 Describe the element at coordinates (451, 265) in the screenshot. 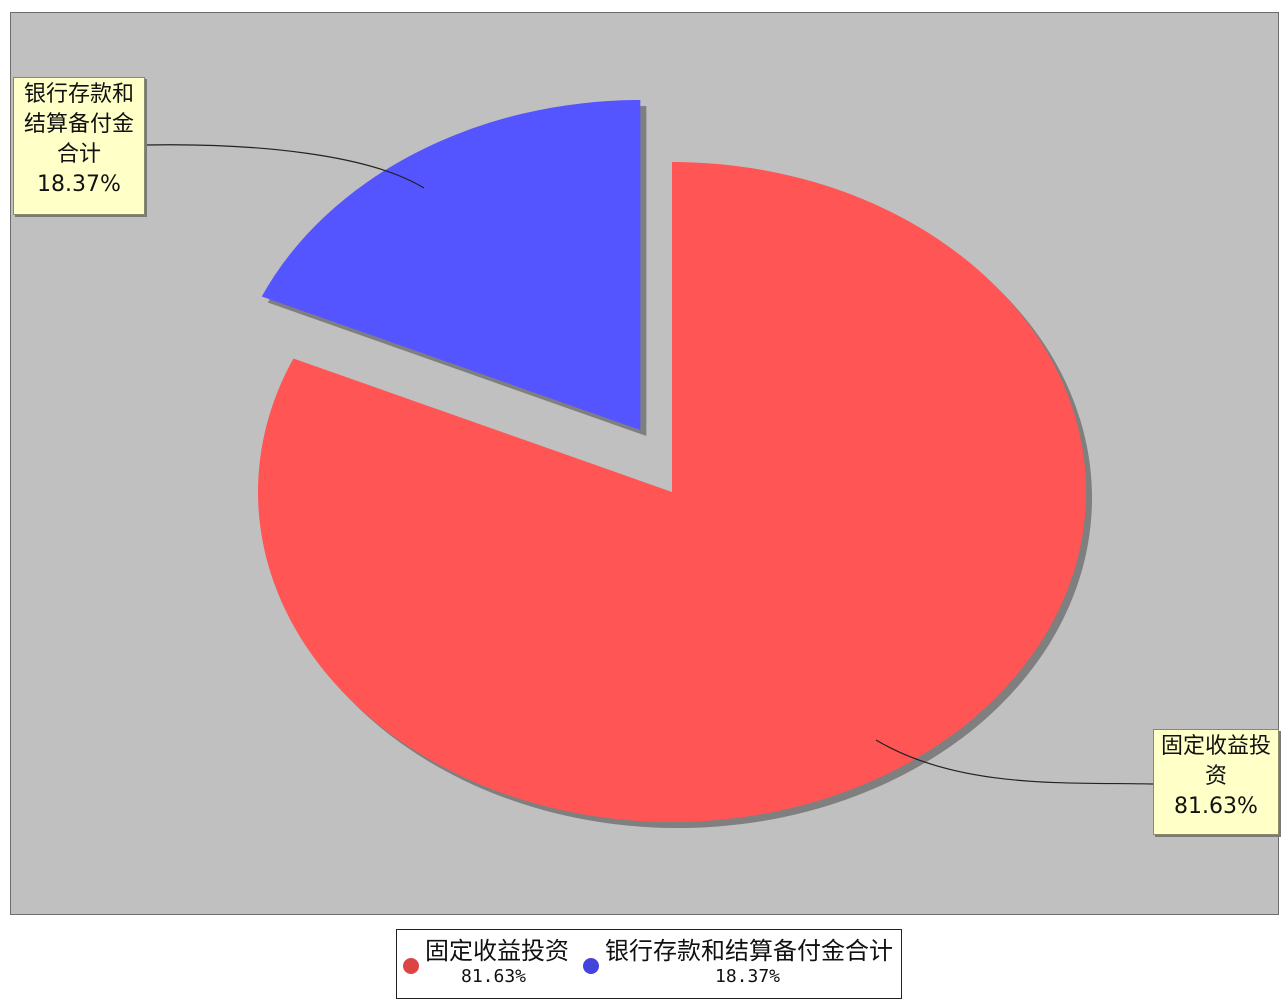

I see `slice-bank-deposits` at that location.